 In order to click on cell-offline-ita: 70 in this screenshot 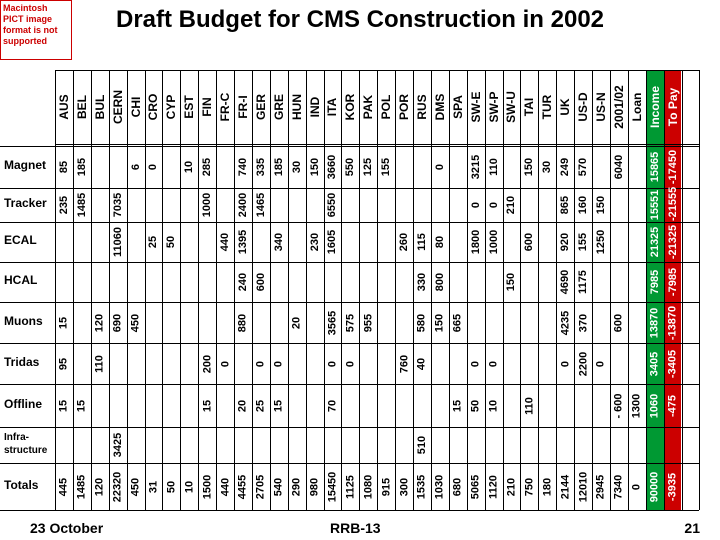, I will do `click(332, 405)`.